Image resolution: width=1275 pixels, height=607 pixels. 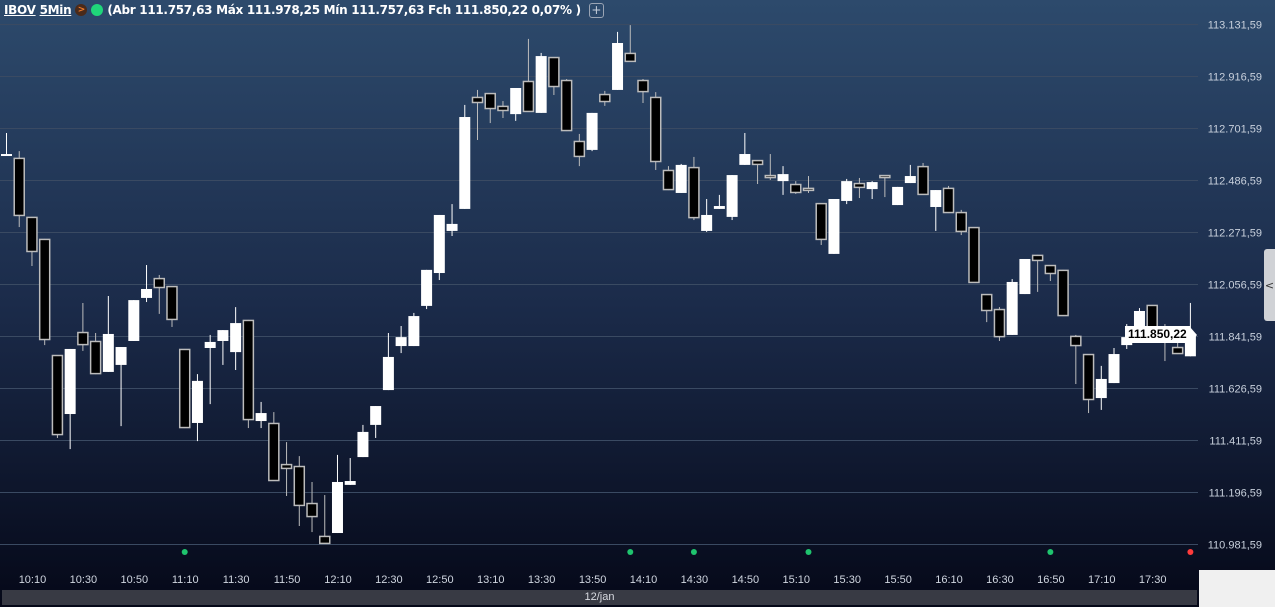 I want to click on y-tick-label: 112.701,59, so click(x=1235, y=130).